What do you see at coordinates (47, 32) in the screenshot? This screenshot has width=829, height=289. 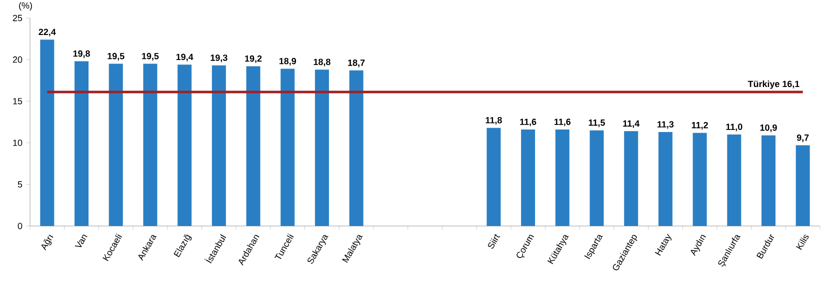 I see `data-label: 22,4` at bounding box center [47, 32].